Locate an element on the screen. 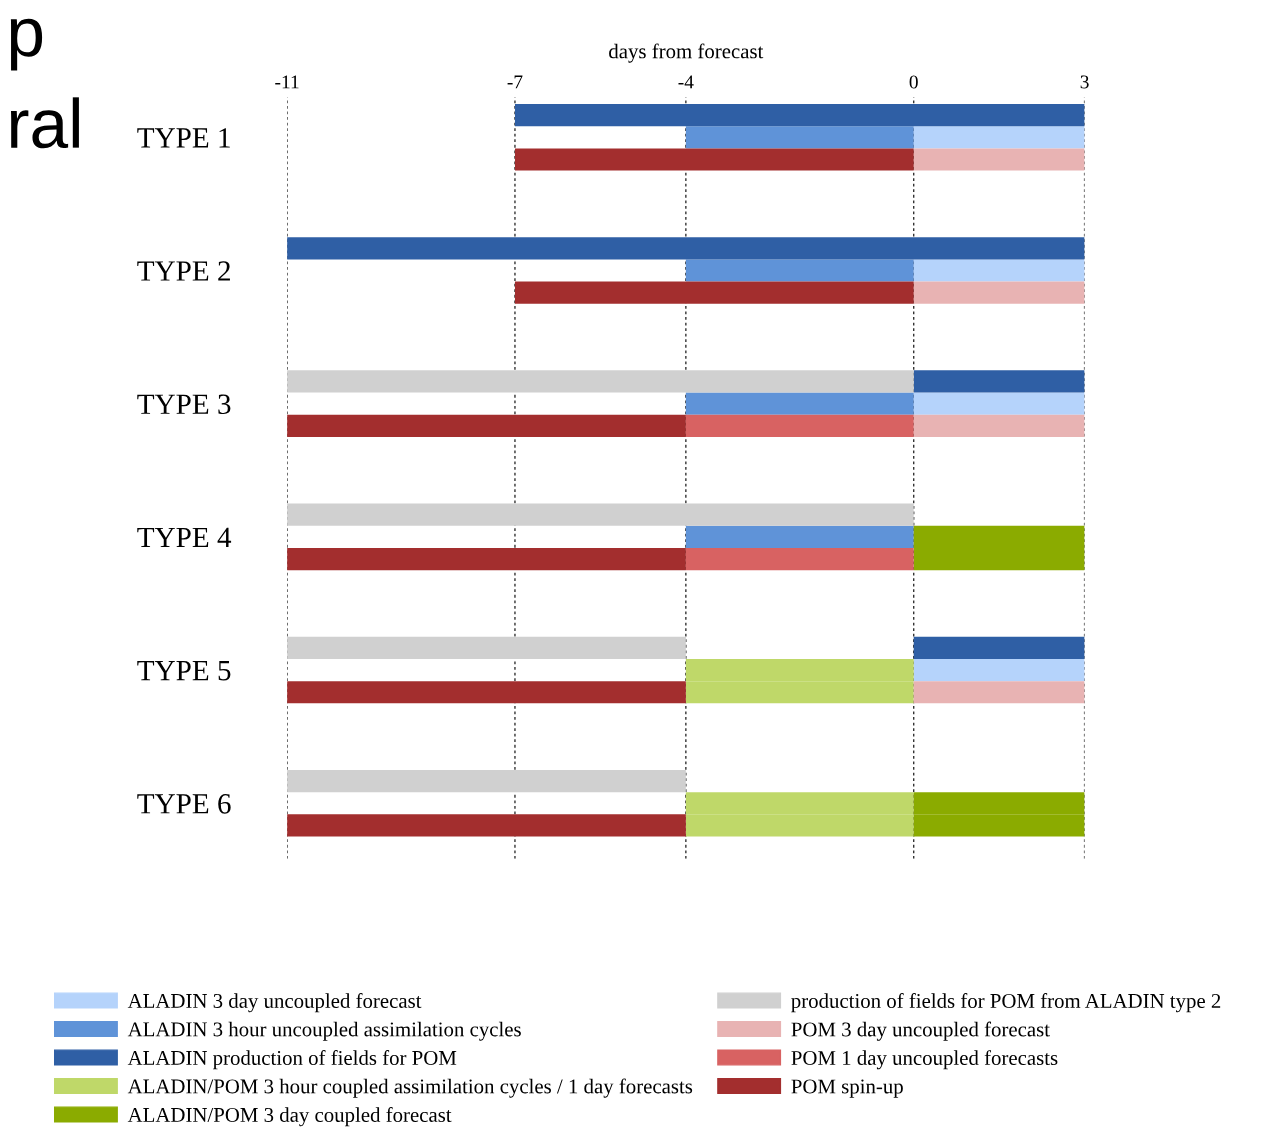 This screenshot has height=1145, width=1276. legend-label: ALADIN/POM 3 day coupled forecast is located at coordinates (289, 1117).